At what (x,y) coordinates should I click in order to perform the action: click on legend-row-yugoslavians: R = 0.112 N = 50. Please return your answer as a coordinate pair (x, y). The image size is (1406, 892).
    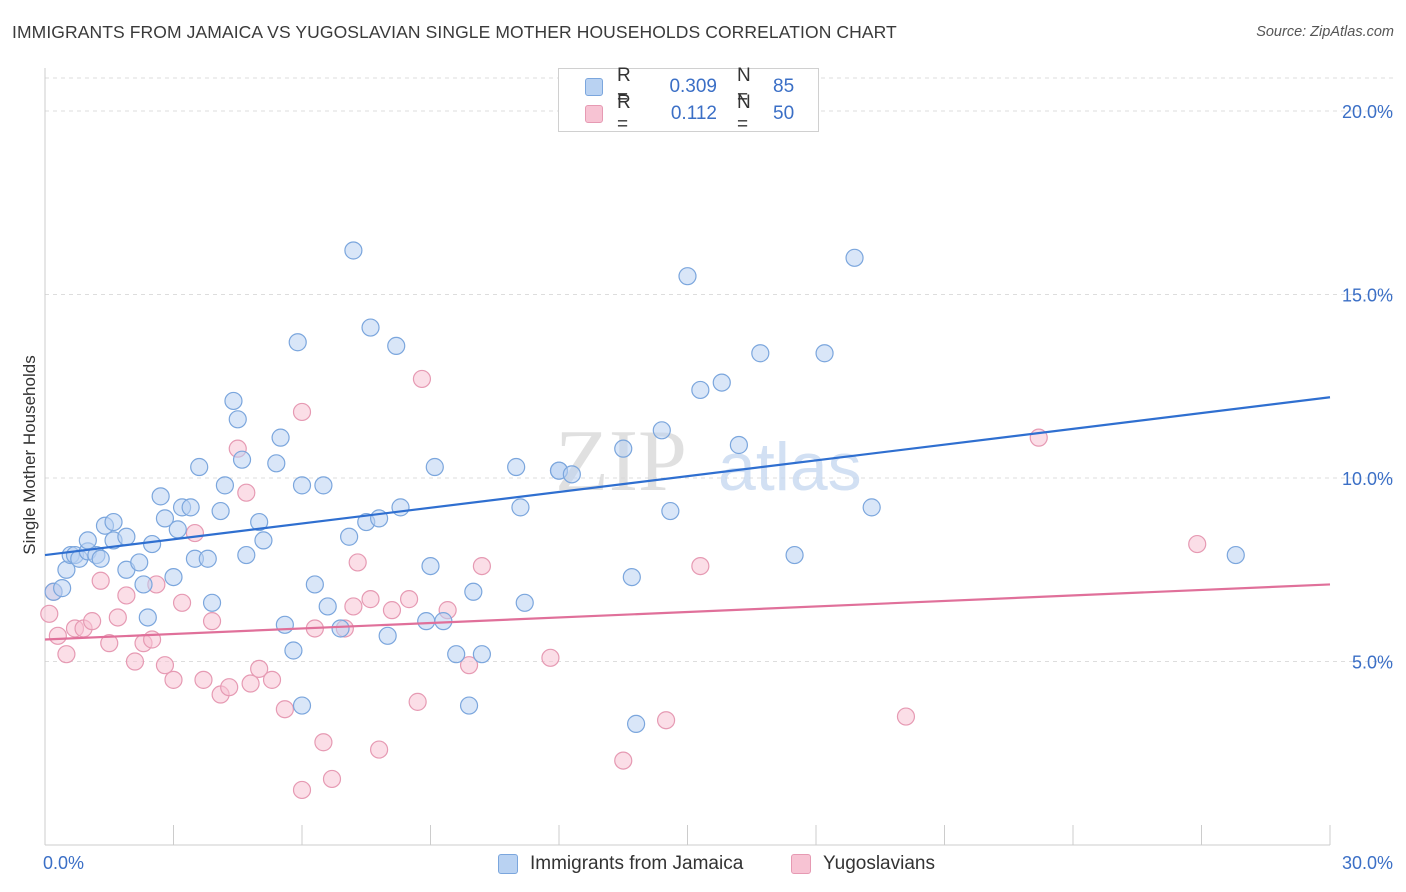
    Looking at the image, I should click on (690, 113).